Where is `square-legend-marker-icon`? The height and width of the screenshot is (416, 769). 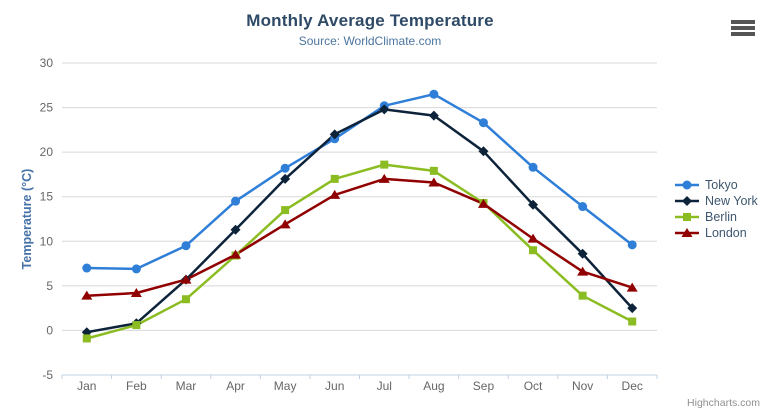 square-legend-marker-icon is located at coordinates (687, 217).